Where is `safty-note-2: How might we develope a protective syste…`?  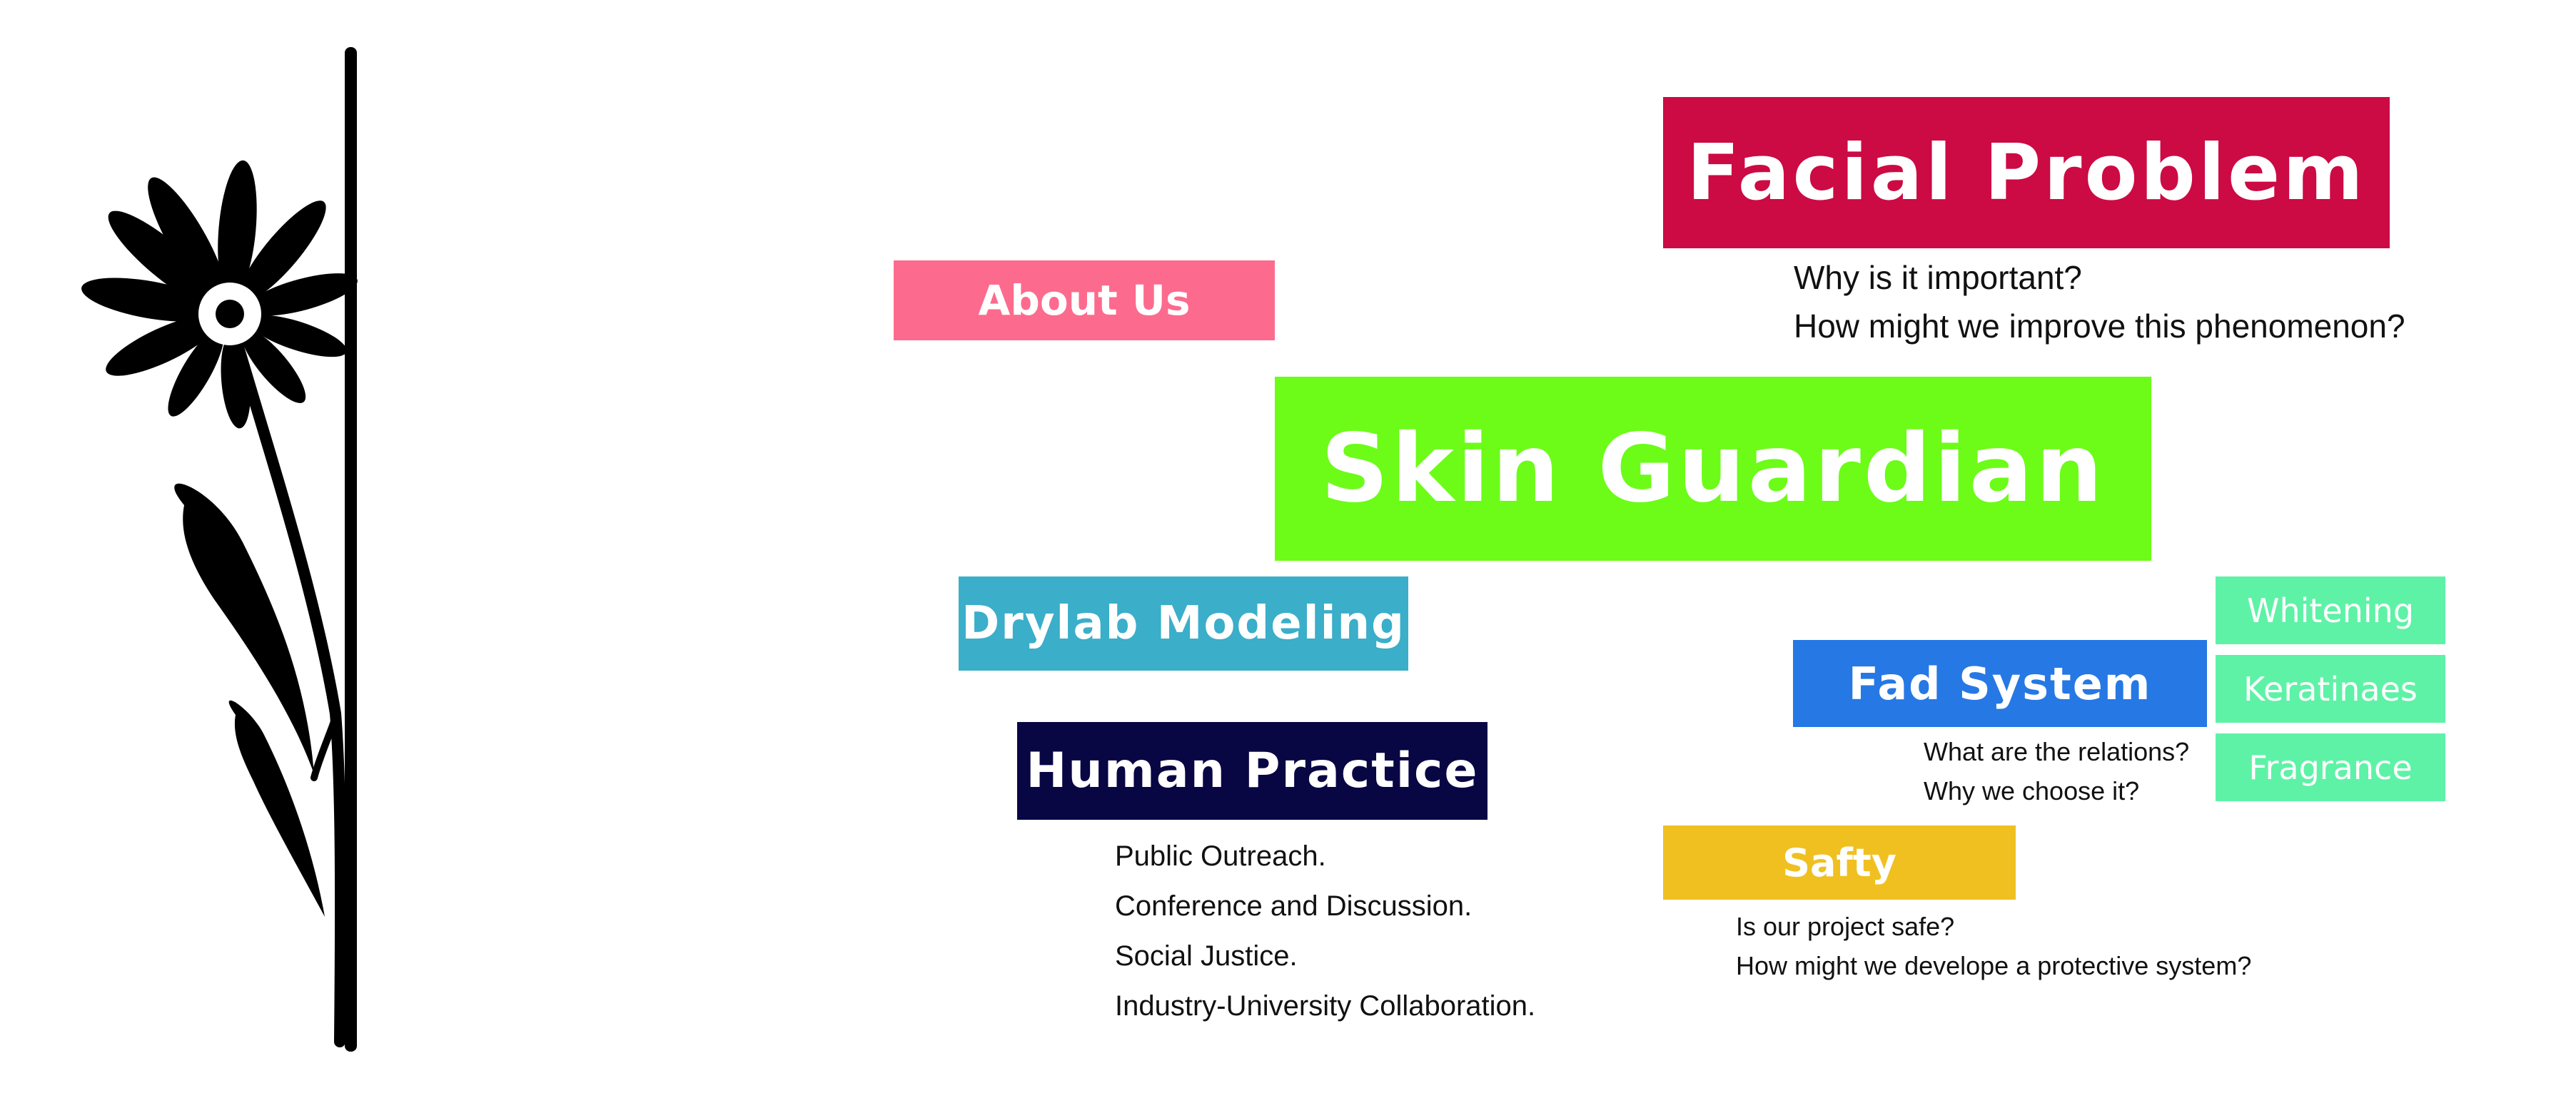
safty-note-2: How might we develope a protective syste… is located at coordinates (1994, 965).